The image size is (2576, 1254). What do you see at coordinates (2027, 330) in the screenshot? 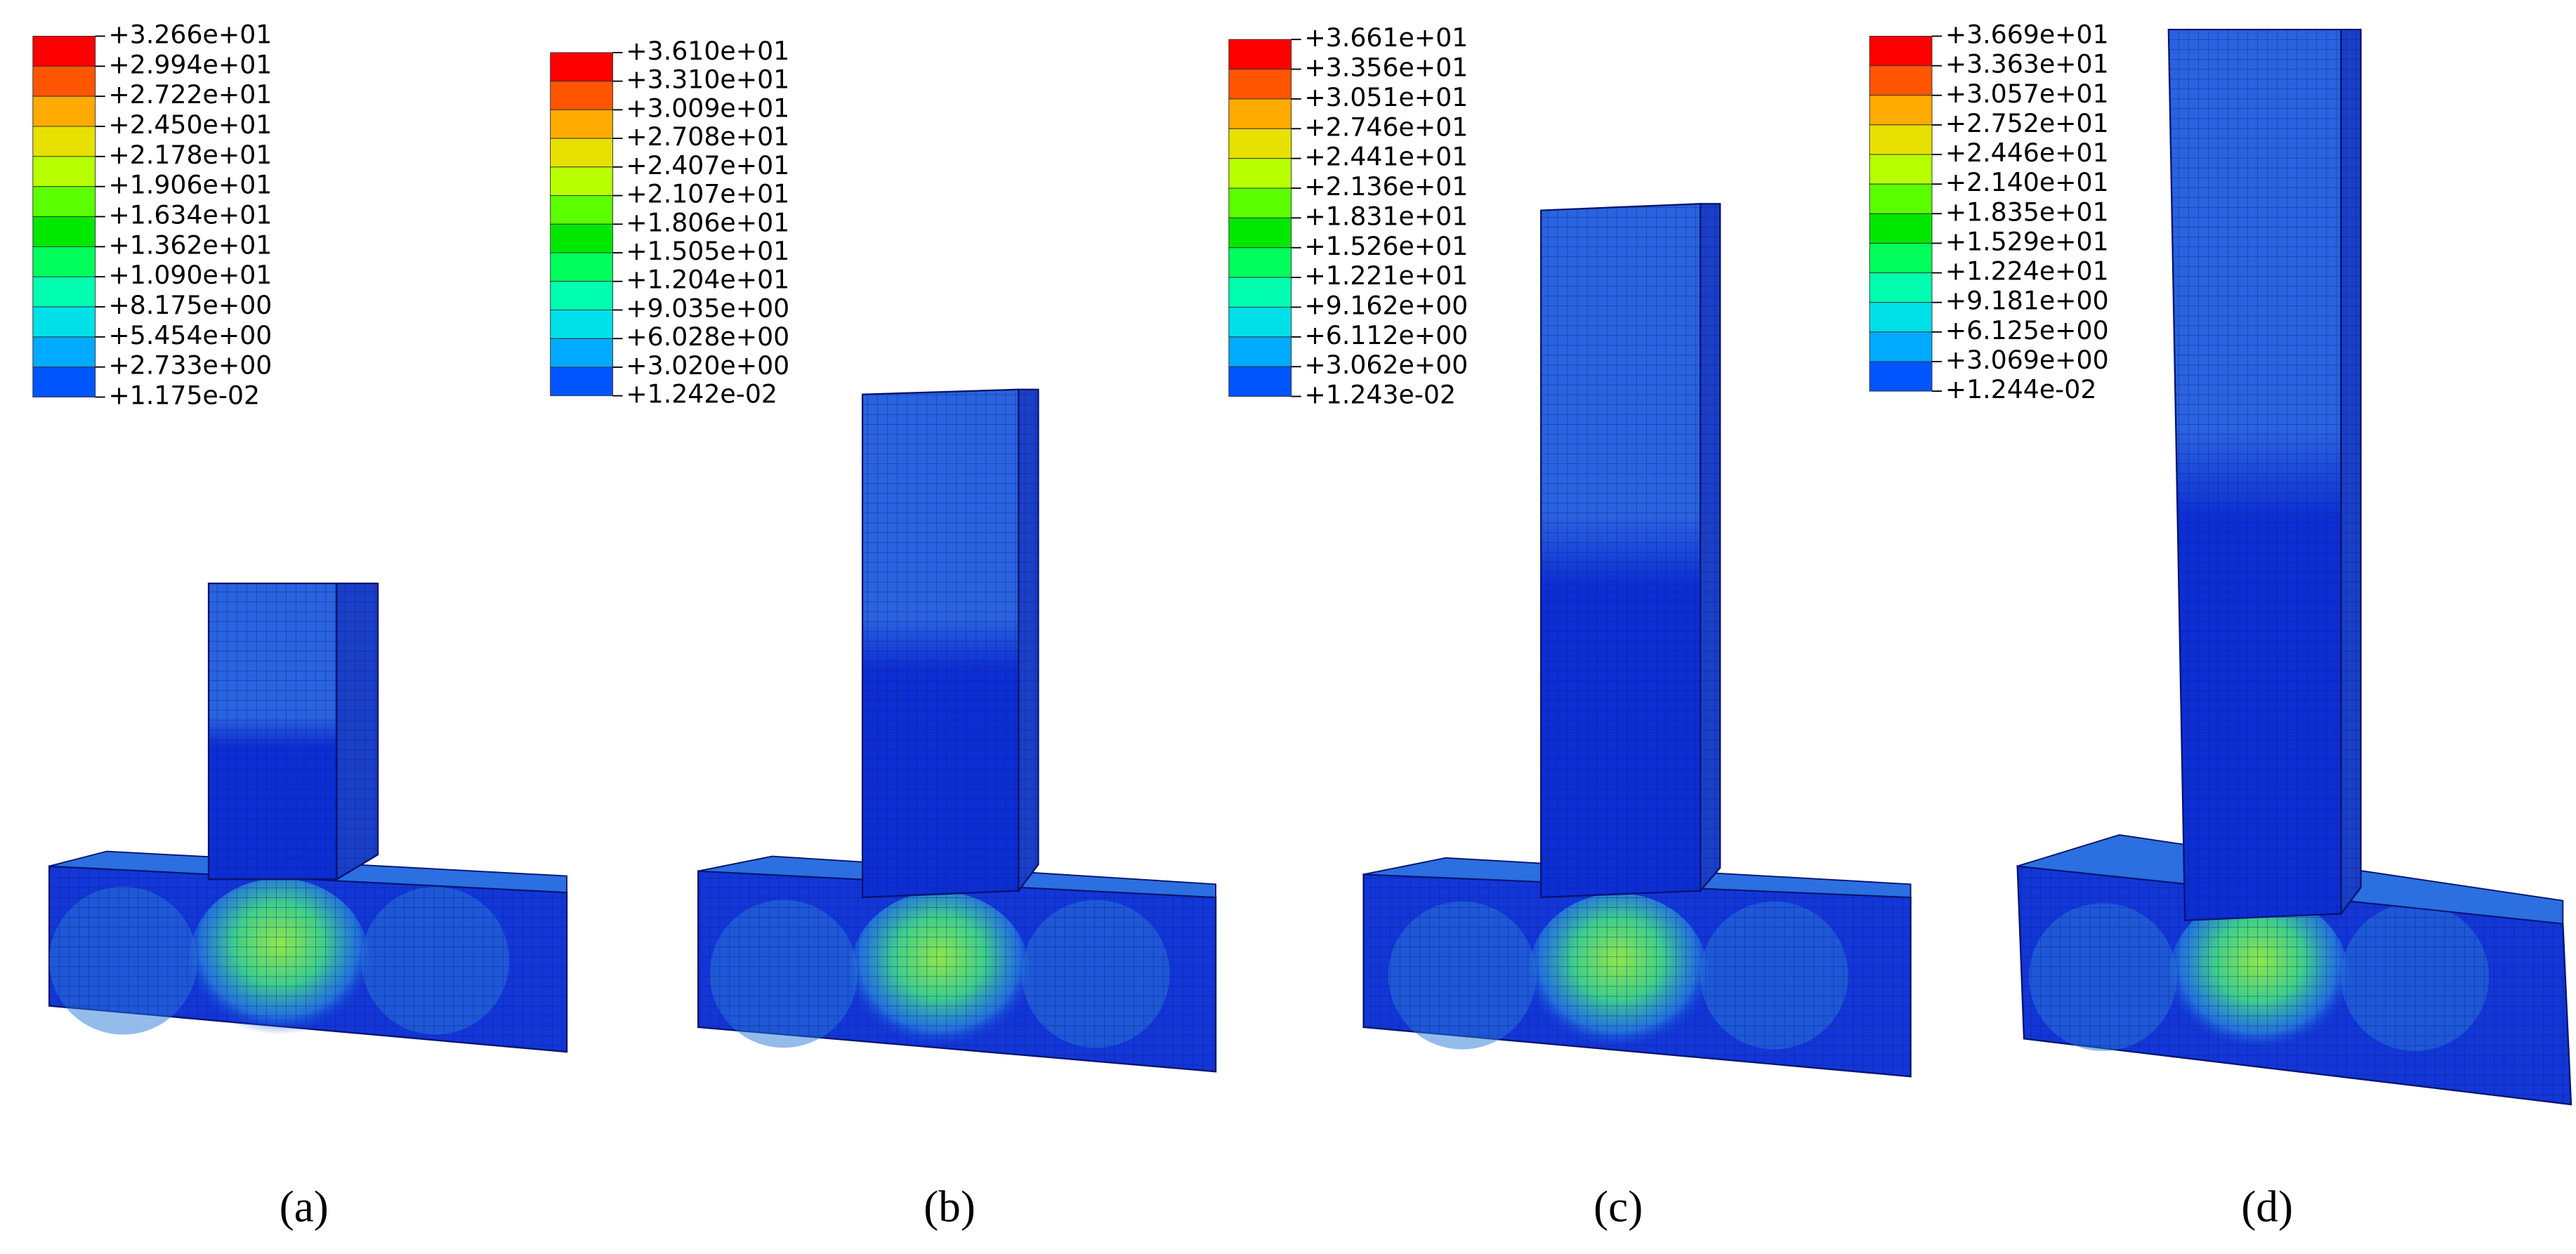
I see `legend-label: +6.125e+00` at bounding box center [2027, 330].